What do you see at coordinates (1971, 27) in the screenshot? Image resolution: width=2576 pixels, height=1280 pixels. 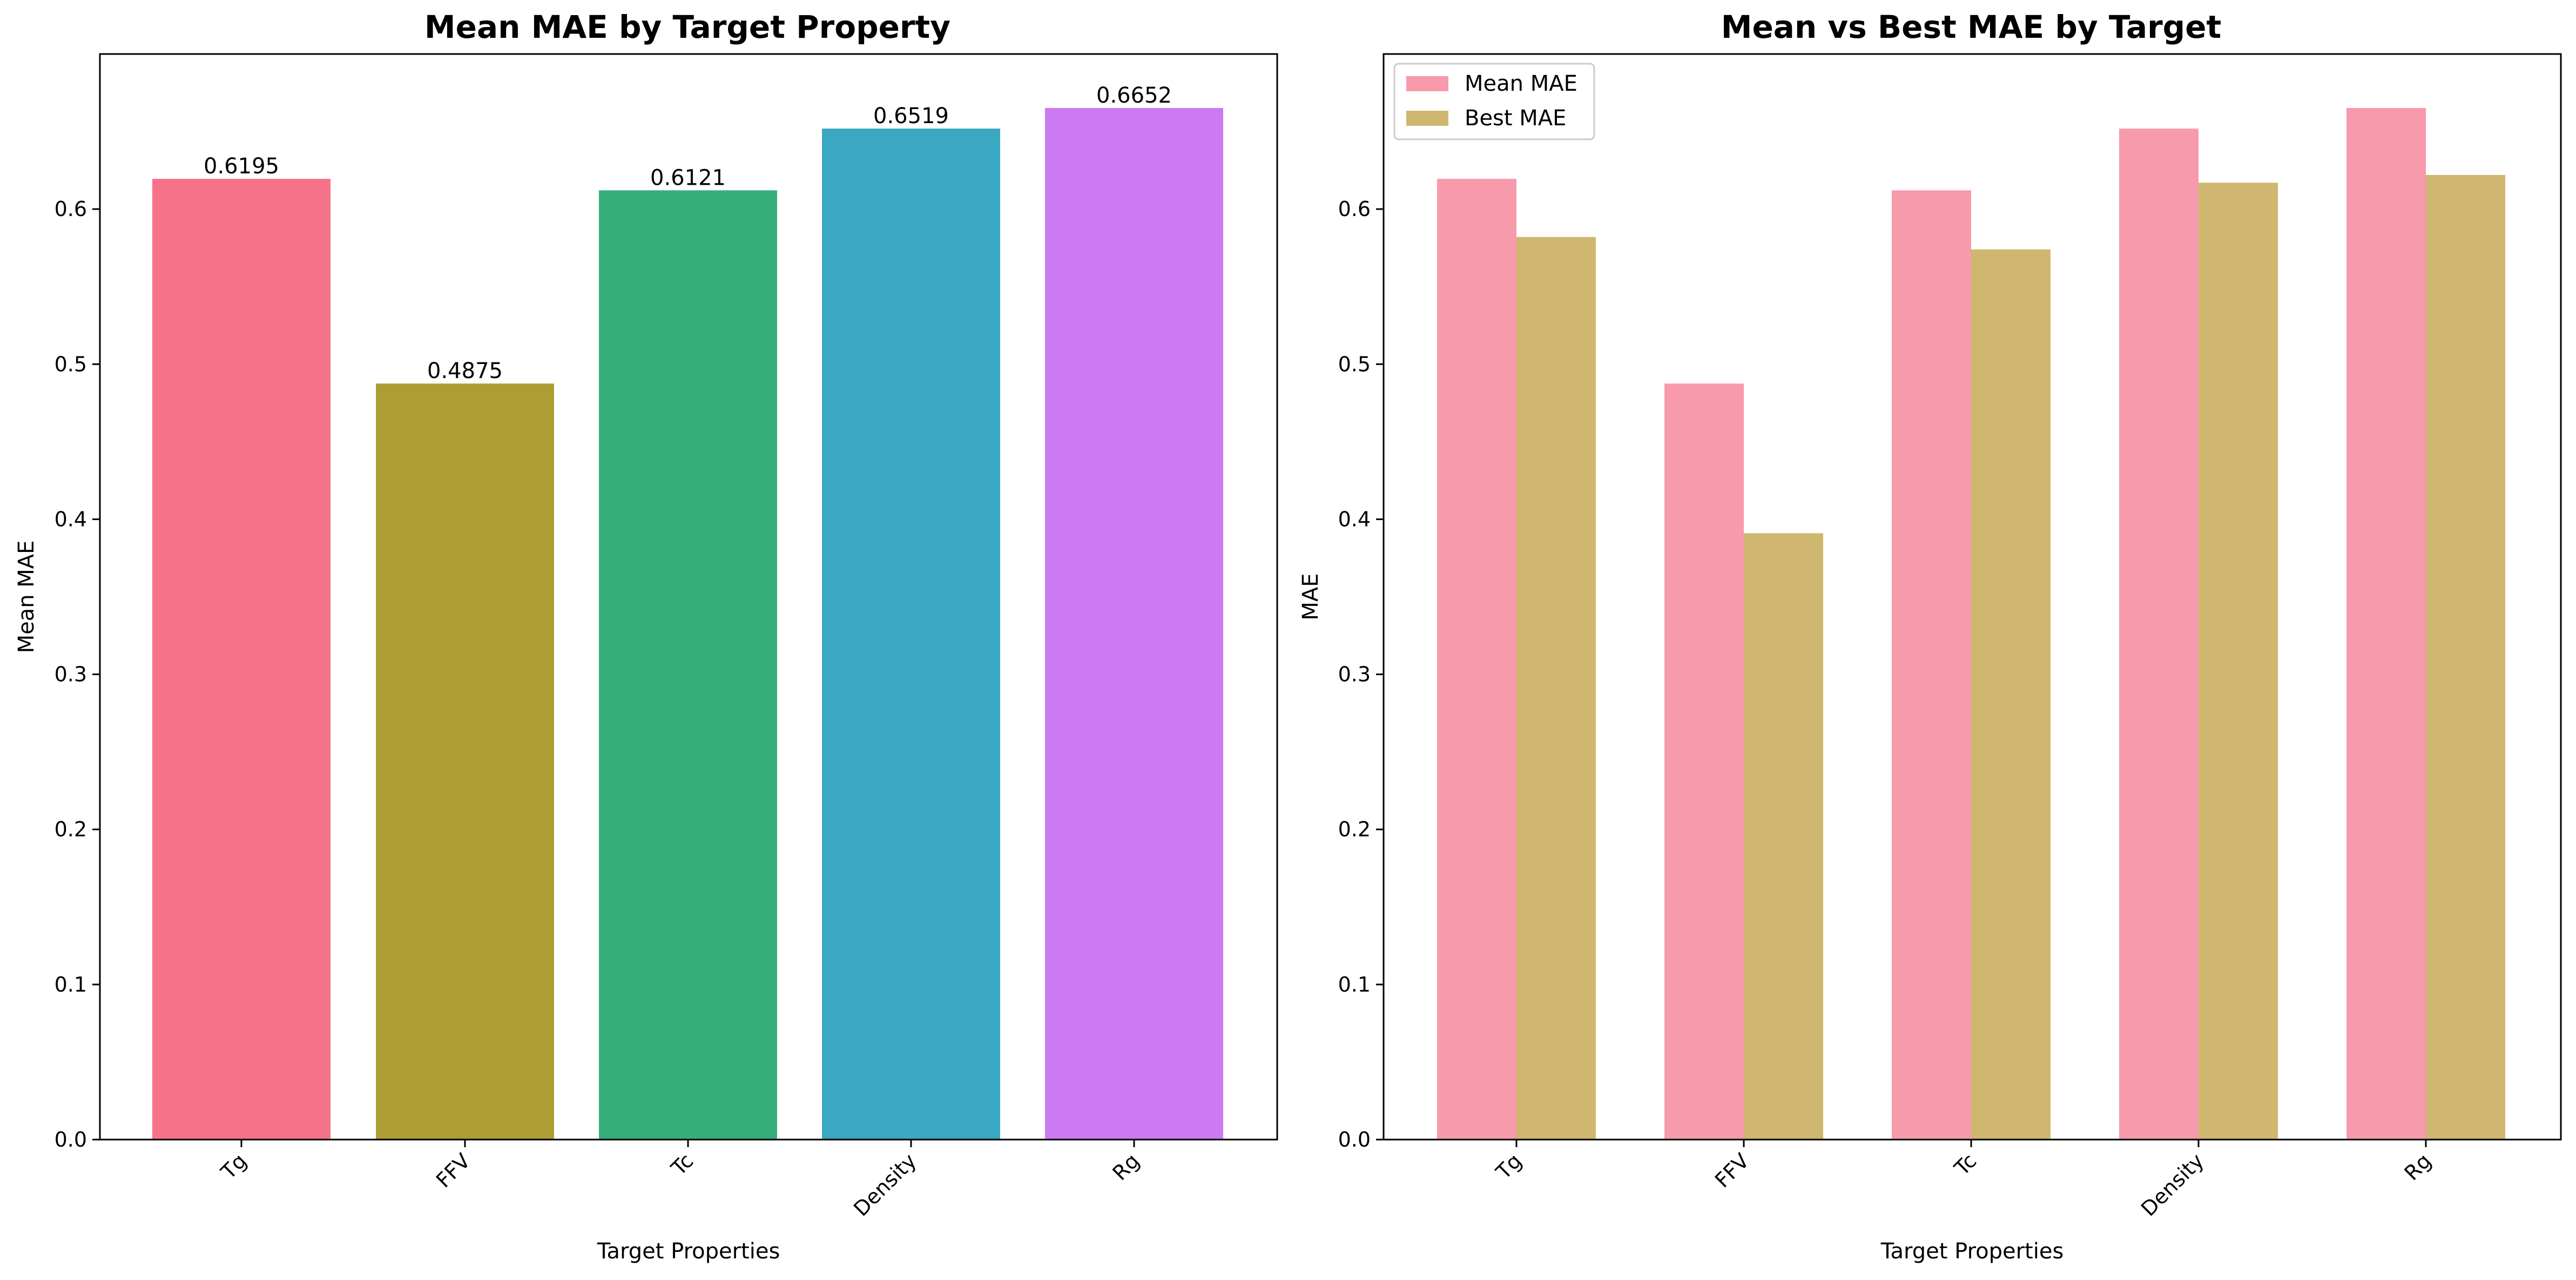 I see `chart-title: Mean vs Best MAE by Target` at bounding box center [1971, 27].